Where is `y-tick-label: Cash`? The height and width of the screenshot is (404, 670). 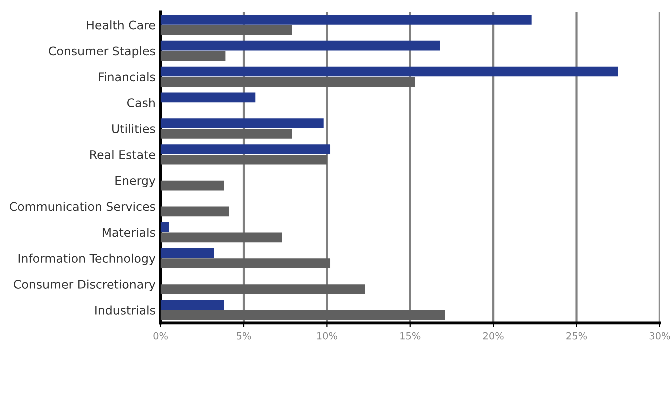 y-tick-label: Cash is located at coordinates (141, 103).